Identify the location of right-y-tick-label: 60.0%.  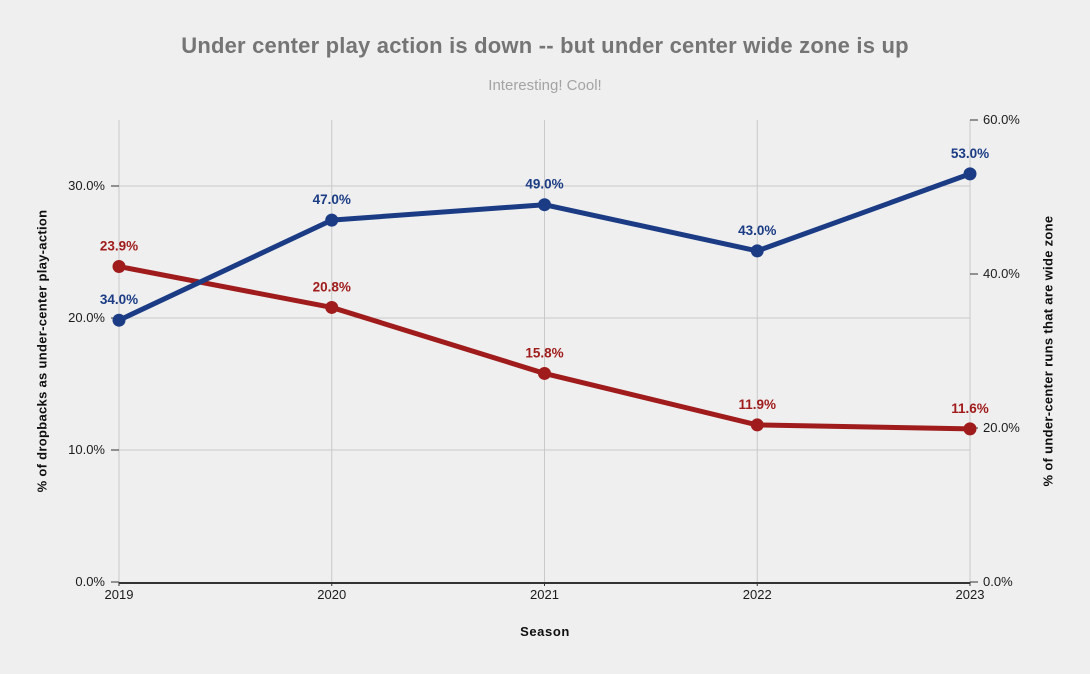
(1001, 119).